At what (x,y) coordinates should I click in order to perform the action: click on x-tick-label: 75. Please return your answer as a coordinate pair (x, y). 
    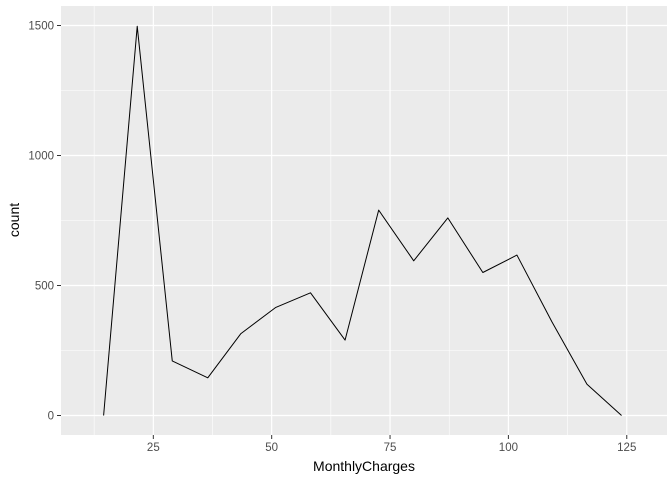
    Looking at the image, I should click on (390, 448).